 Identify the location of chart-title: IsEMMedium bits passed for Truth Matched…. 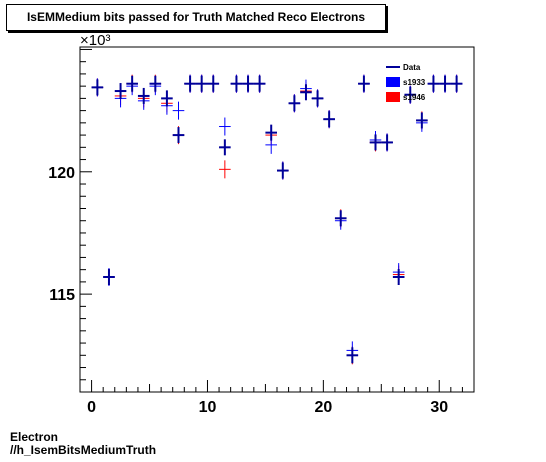
(196, 17).